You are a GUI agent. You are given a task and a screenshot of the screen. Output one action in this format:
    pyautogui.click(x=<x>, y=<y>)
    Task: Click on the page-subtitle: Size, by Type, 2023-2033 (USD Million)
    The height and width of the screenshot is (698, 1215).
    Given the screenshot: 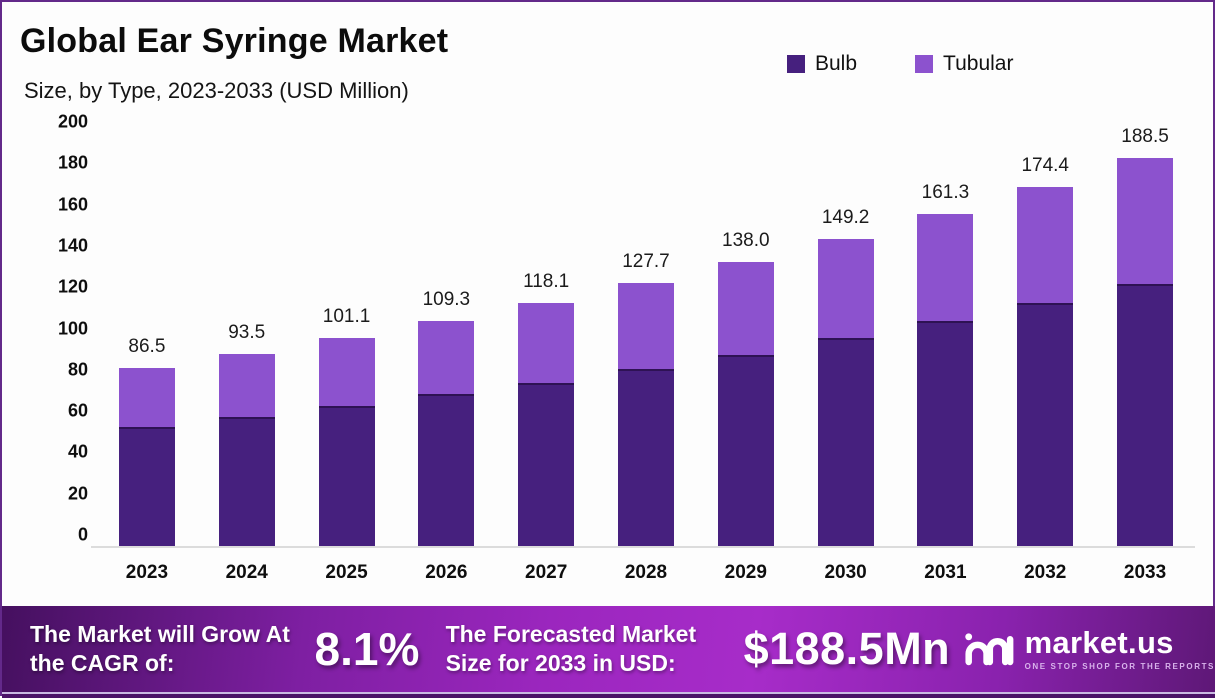 What is the action you would take?
    pyautogui.click(x=216, y=90)
    